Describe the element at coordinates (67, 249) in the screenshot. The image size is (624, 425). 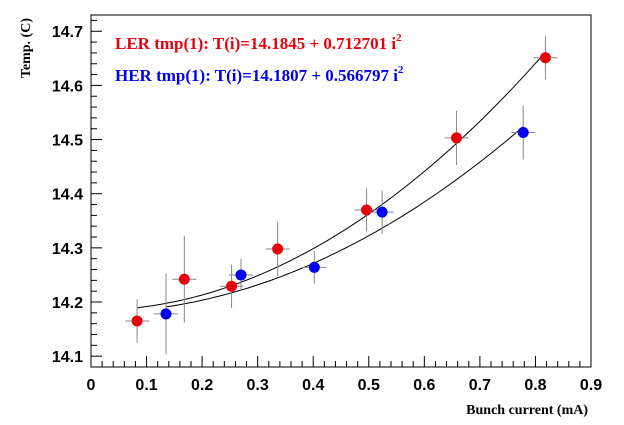
I see `y-tick-label: 14.3` at that location.